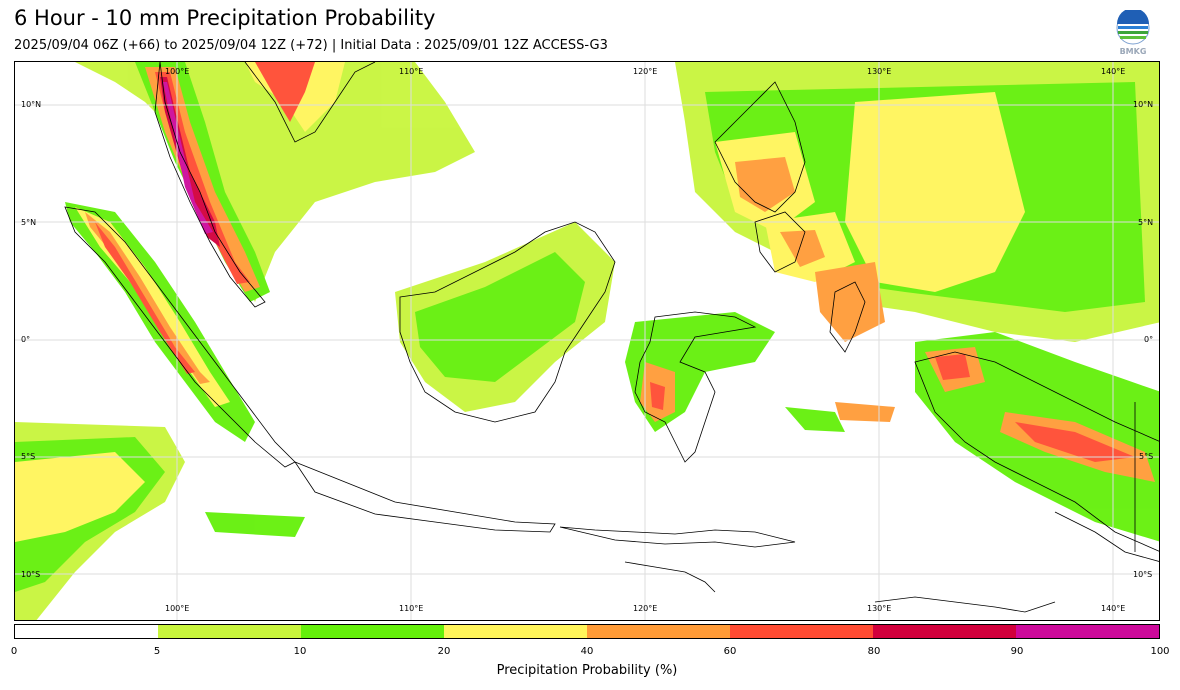 This screenshot has height=690, width=1180. What do you see at coordinates (879, 71) in the screenshot?
I see `lon-tick-top-130: 130°E` at bounding box center [879, 71].